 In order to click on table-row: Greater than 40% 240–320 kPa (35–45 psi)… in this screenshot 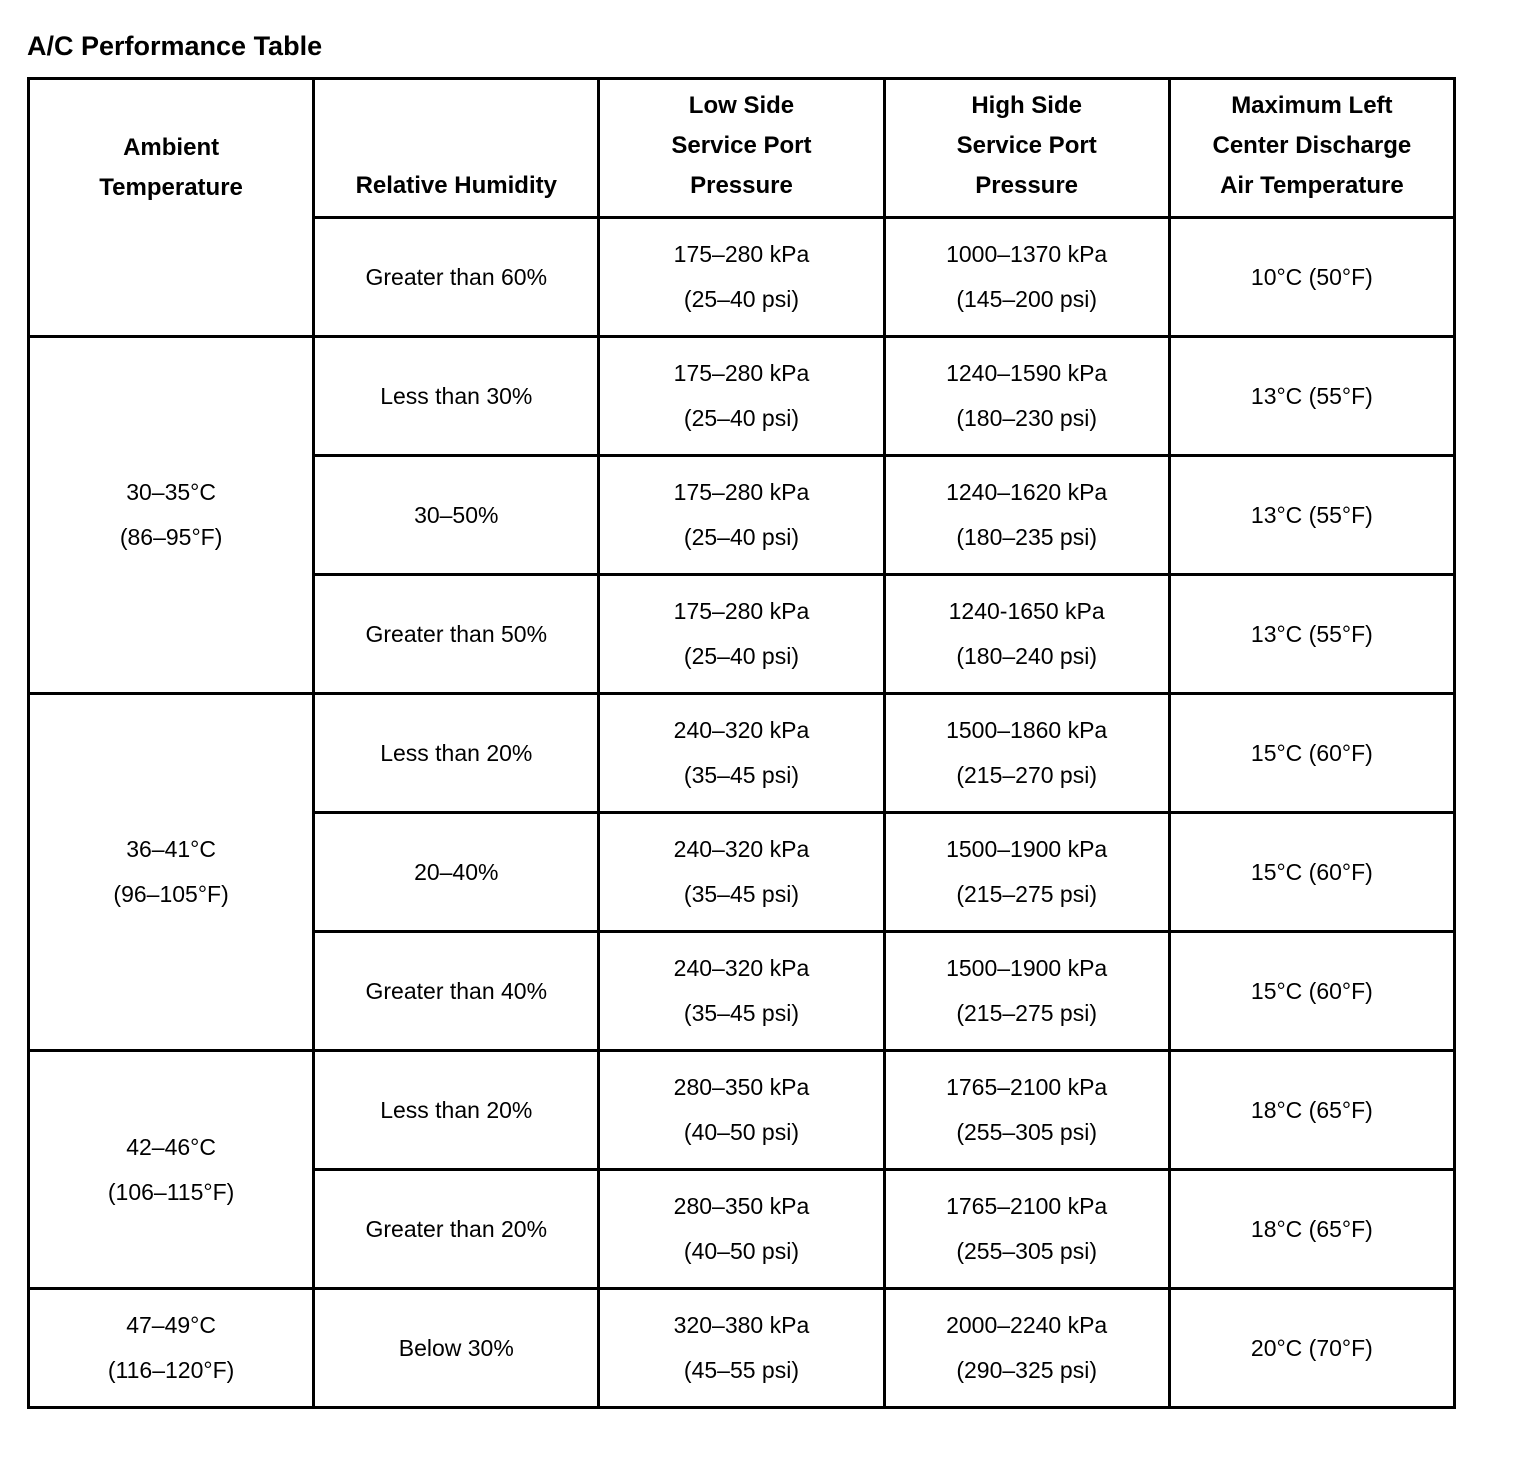, I will do `click(743, 991)`.